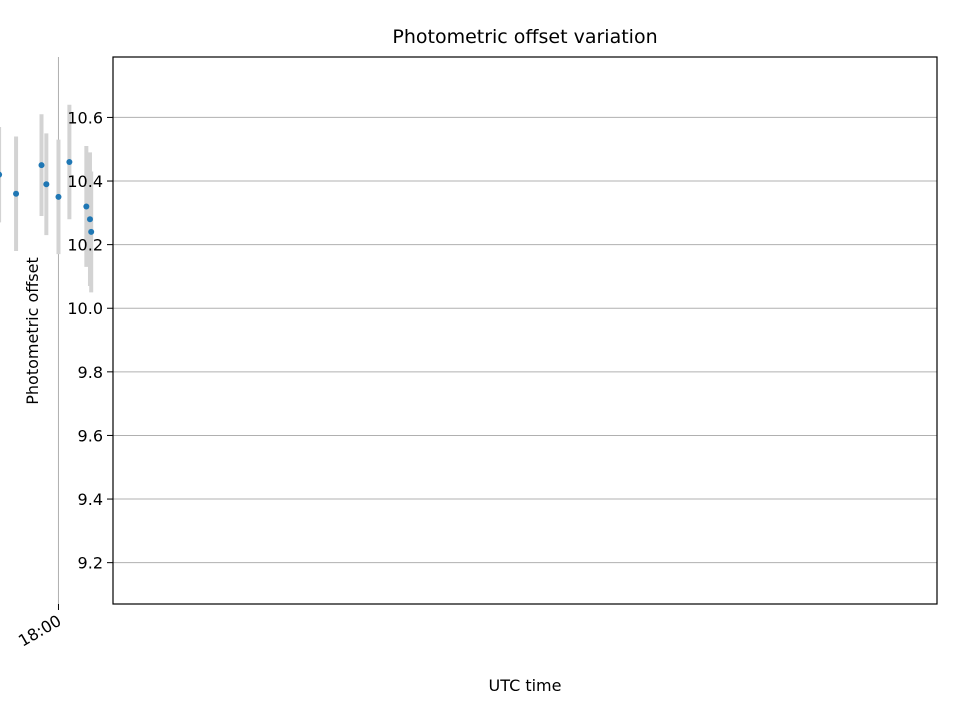 The width and height of the screenshot is (960, 720). I want to click on y-tick-label: 9.2, so click(90, 563).